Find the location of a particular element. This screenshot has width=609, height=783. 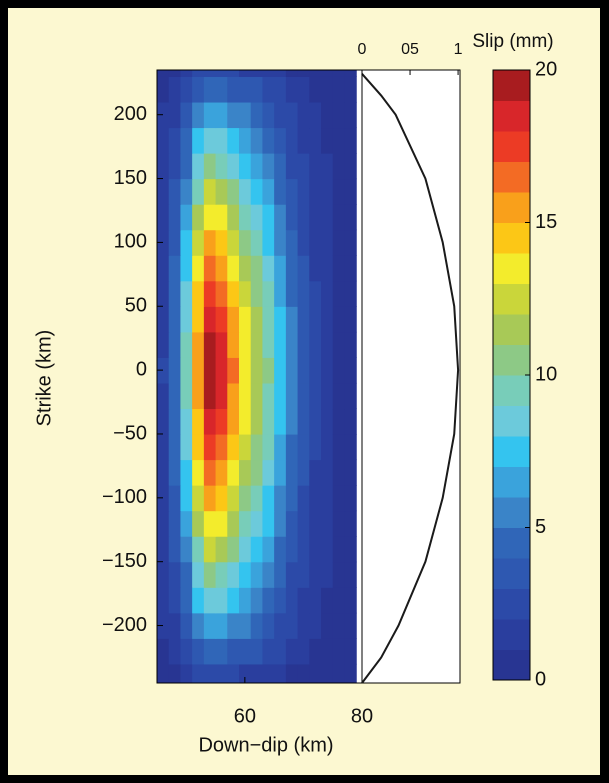

colorbar-tick-label: 0 is located at coordinates (540, 679).